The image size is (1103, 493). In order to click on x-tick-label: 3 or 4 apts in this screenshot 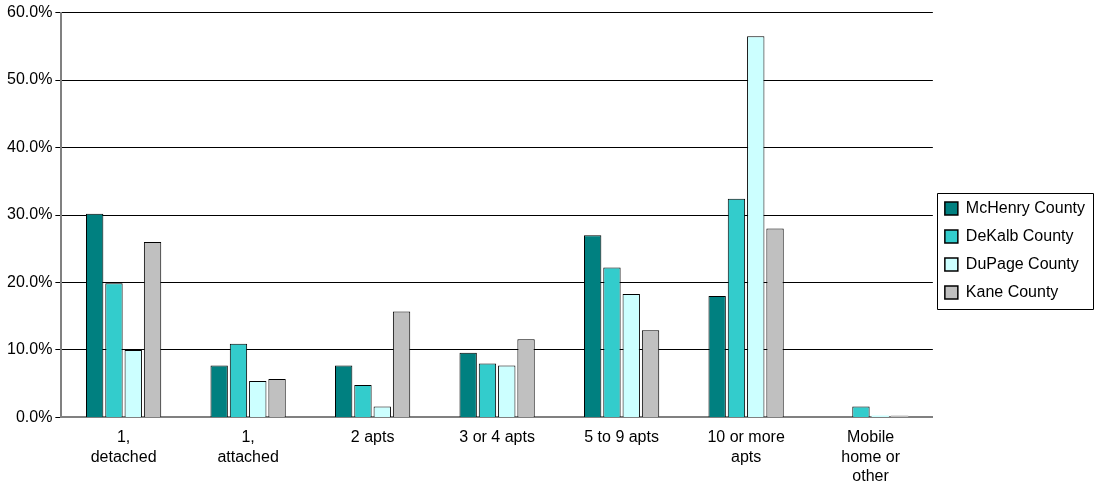, I will do `click(497, 437)`.